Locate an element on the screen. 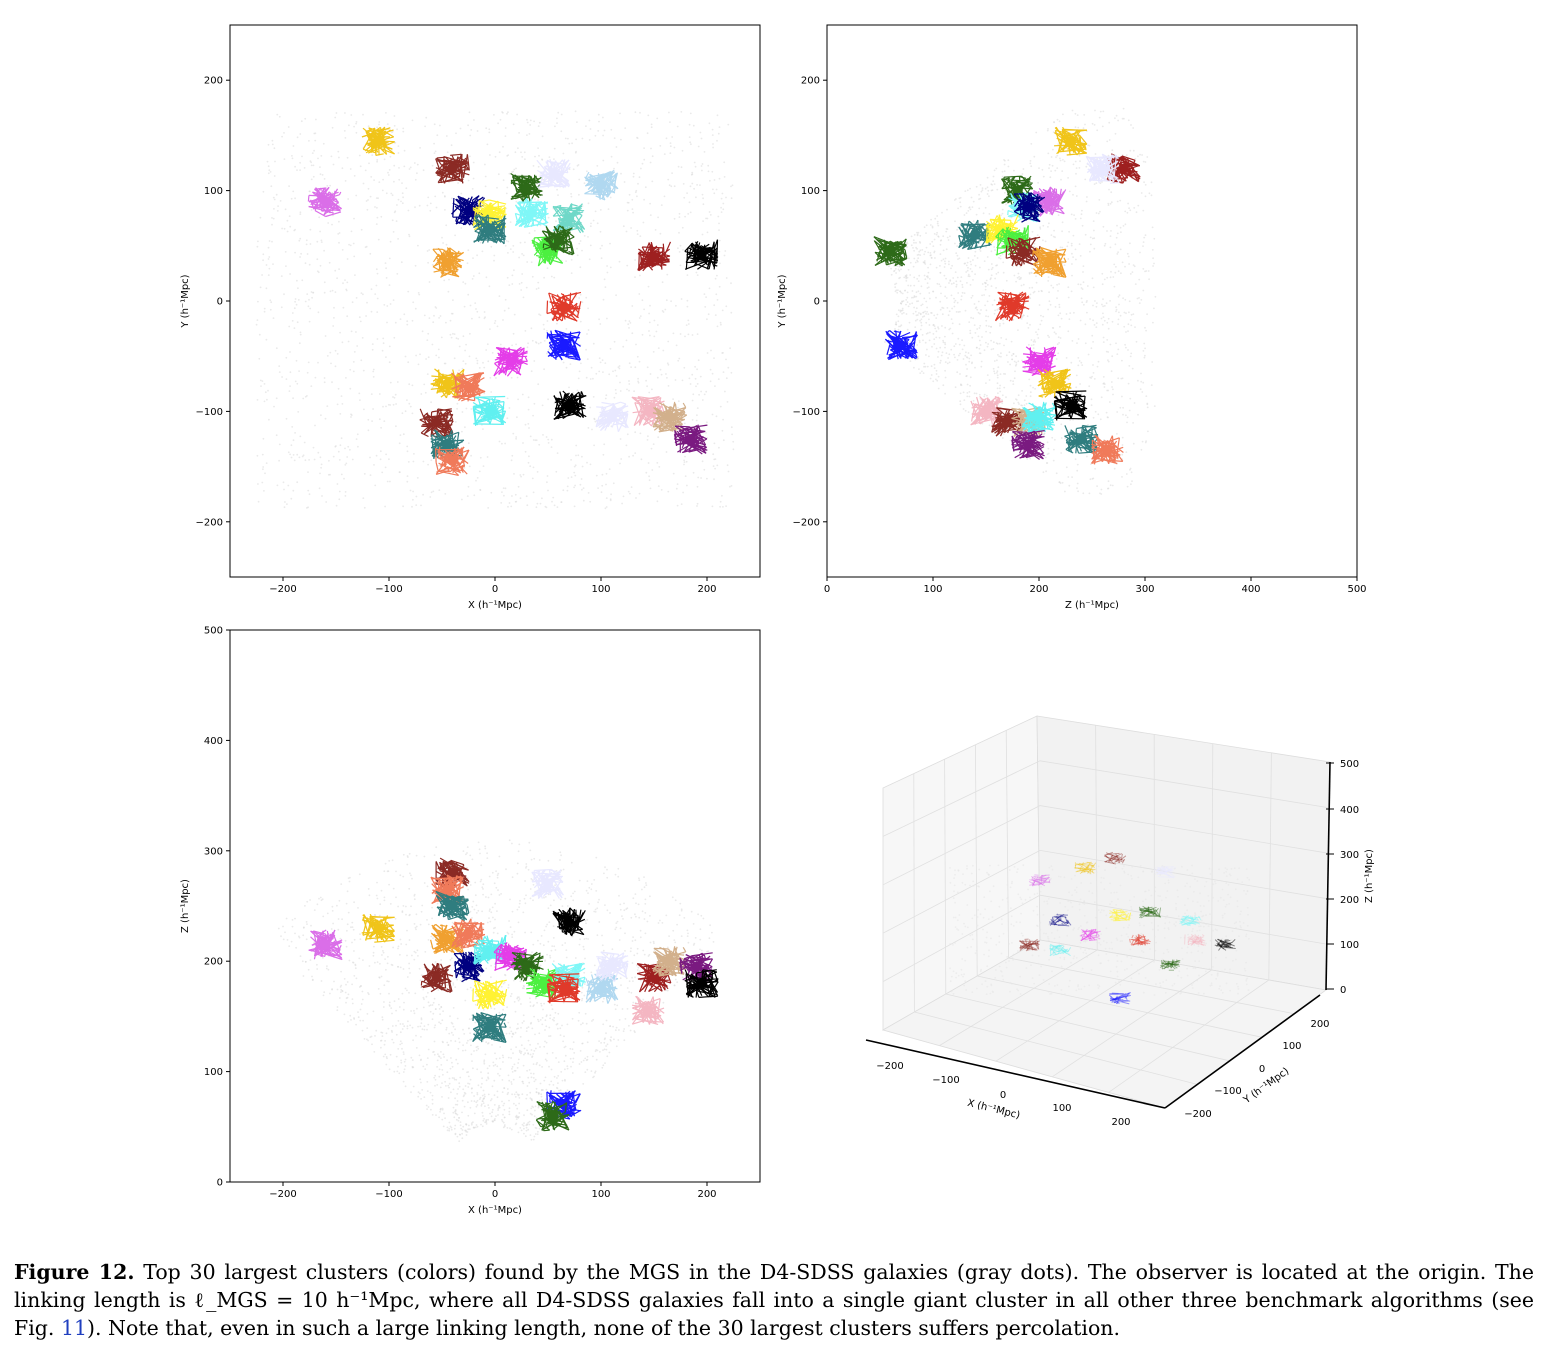  cluster-point is located at coordinates (563, 345).